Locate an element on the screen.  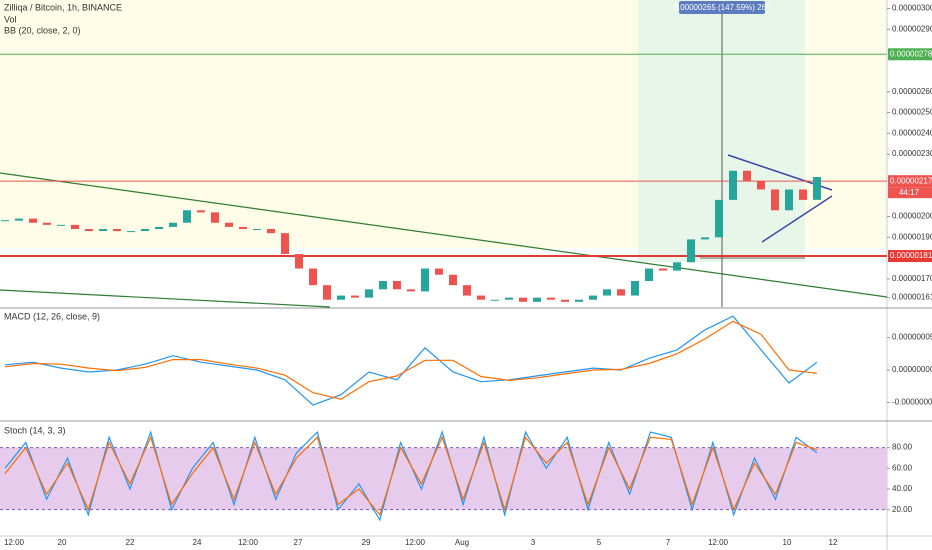
price-badge-text: 0.00000217 is located at coordinates (911, 180).